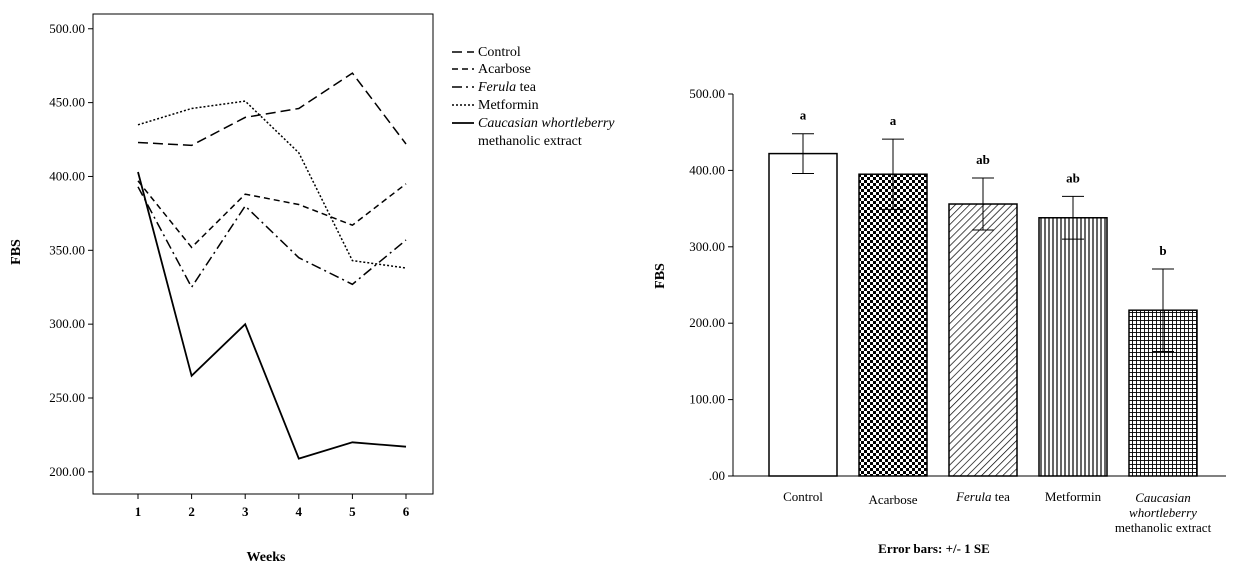 This screenshot has height=568, width=1244. Describe the element at coordinates (496, 87) in the screenshot. I see `legend-label-italic: Ferula` at that location.